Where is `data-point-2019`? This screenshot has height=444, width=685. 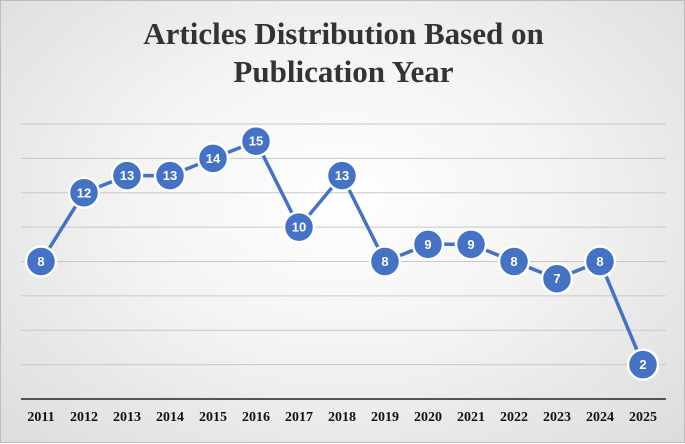 data-point-2019 is located at coordinates (385, 261).